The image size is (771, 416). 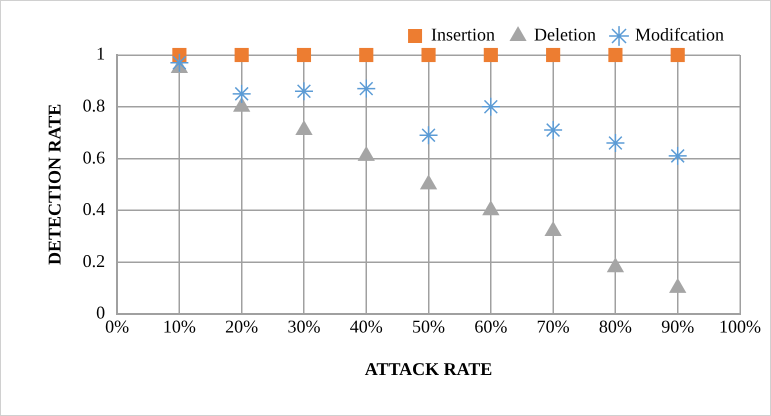 I want to click on x-tick-label: 20%, so click(x=241, y=326).